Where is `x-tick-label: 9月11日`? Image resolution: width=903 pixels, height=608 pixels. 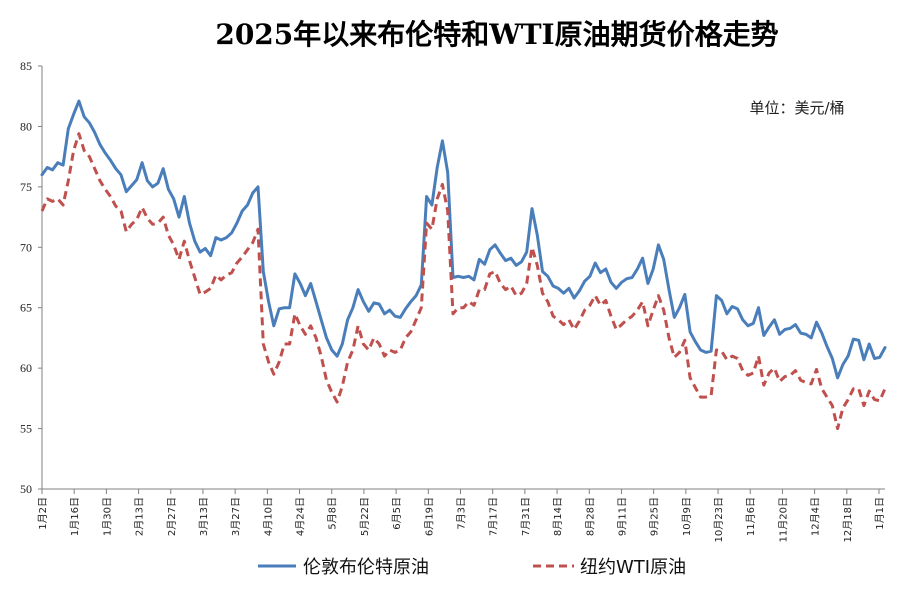
x-tick-label: 9月11日 is located at coordinates (622, 516).